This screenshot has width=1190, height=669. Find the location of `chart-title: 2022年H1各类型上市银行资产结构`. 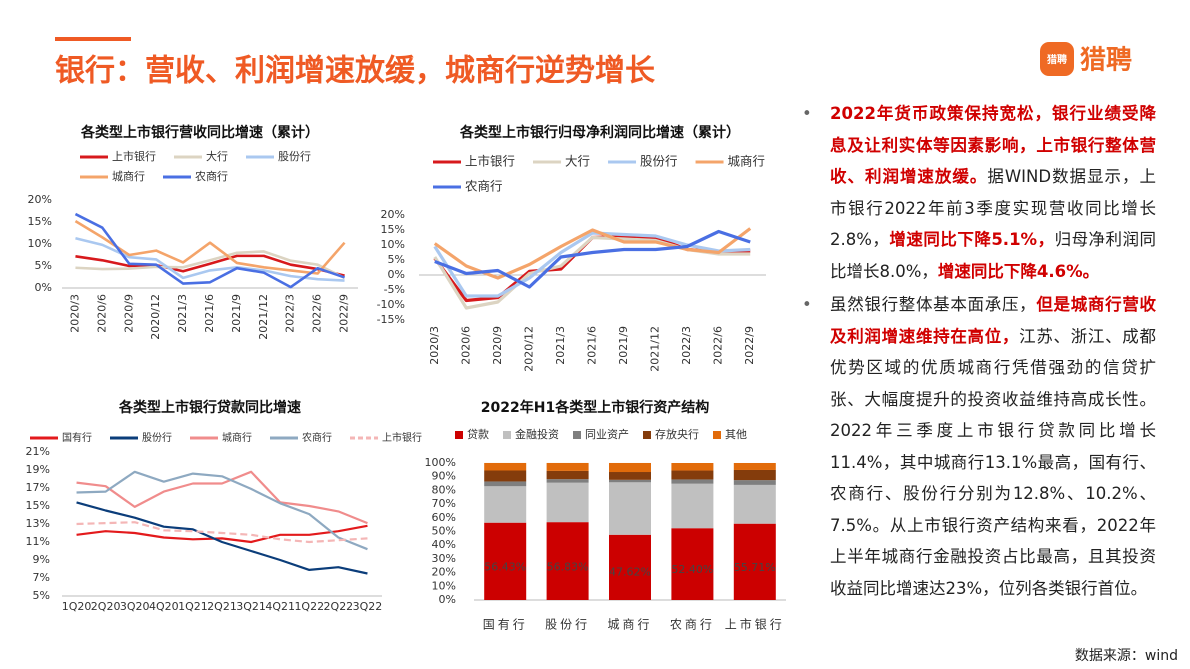

chart-title: 2022年H1各类型上市银行资产结构 is located at coordinates (595, 407).